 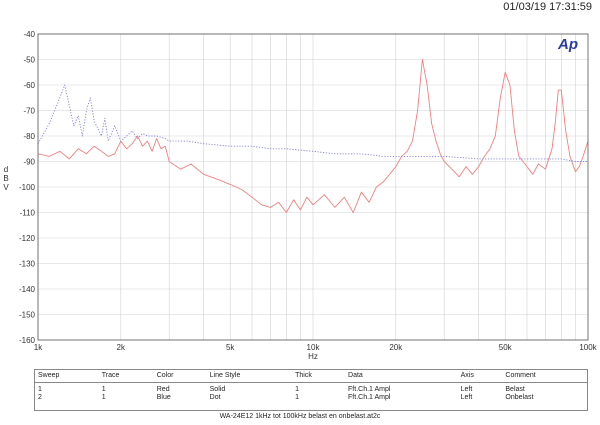 What do you see at coordinates (27, 264) in the screenshot?
I see `y-tick-label: -130` at bounding box center [27, 264].